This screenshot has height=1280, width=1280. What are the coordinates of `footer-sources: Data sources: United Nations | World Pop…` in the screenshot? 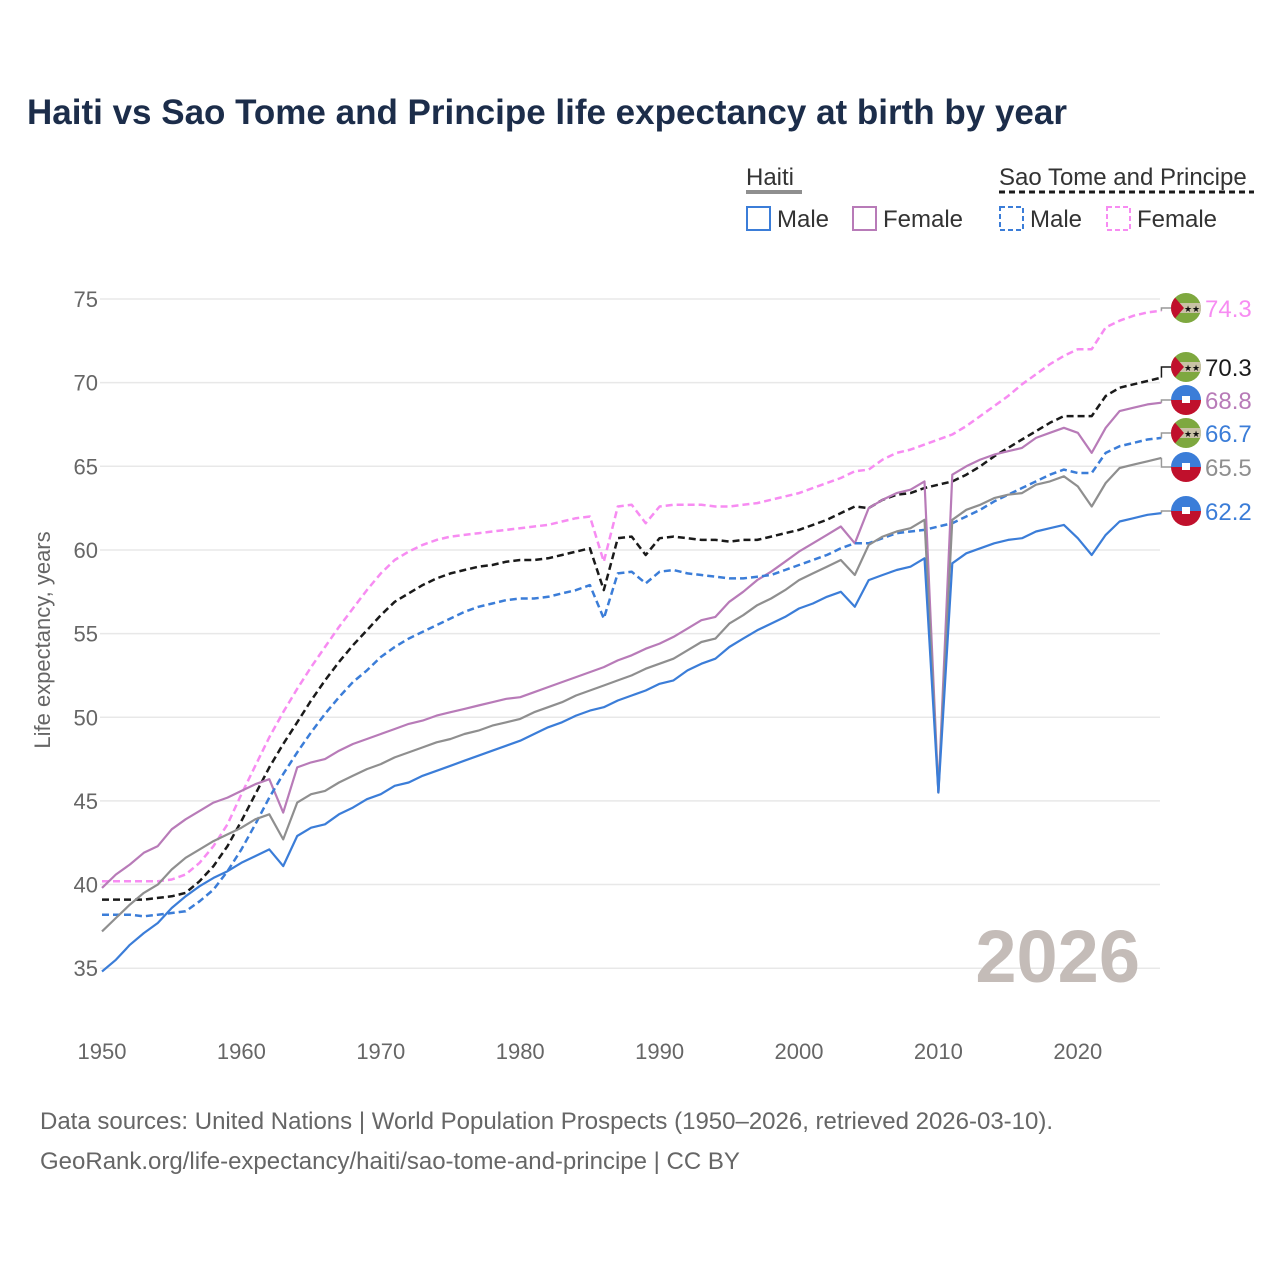 It's located at (547, 1121).